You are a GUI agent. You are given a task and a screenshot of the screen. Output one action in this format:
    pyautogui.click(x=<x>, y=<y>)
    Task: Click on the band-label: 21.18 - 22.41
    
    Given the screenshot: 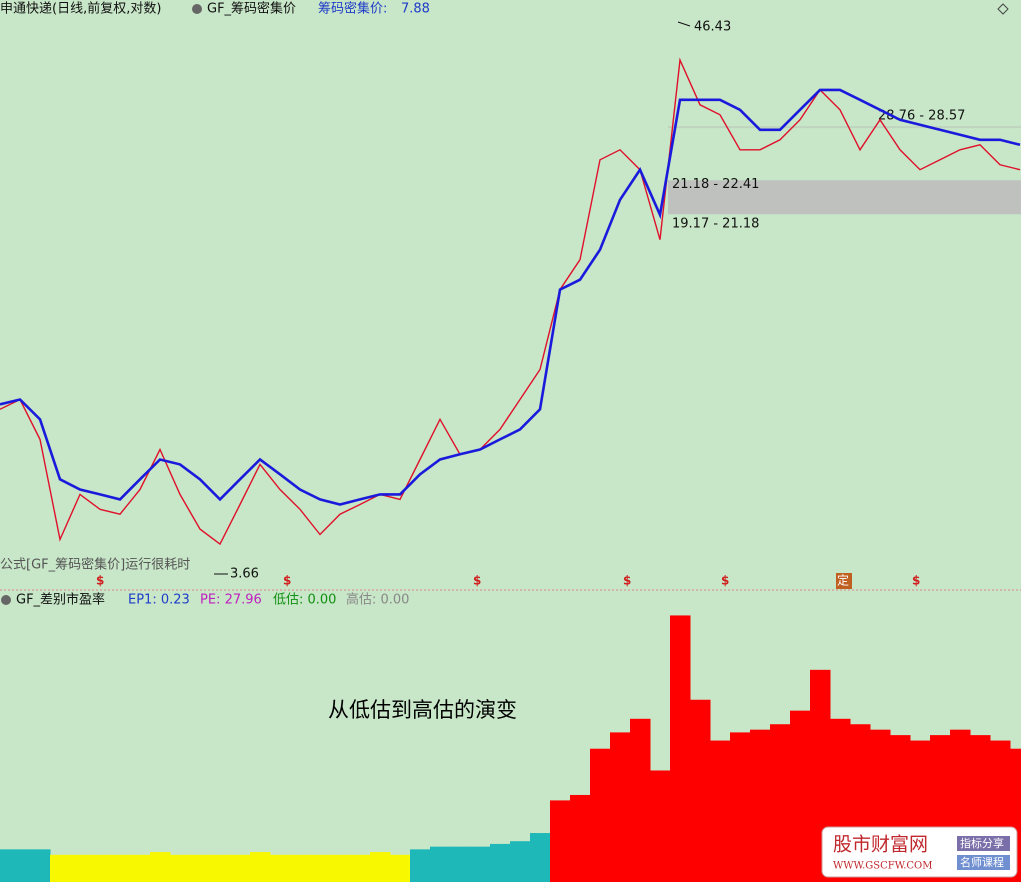 What is the action you would take?
    pyautogui.click(x=715, y=184)
    